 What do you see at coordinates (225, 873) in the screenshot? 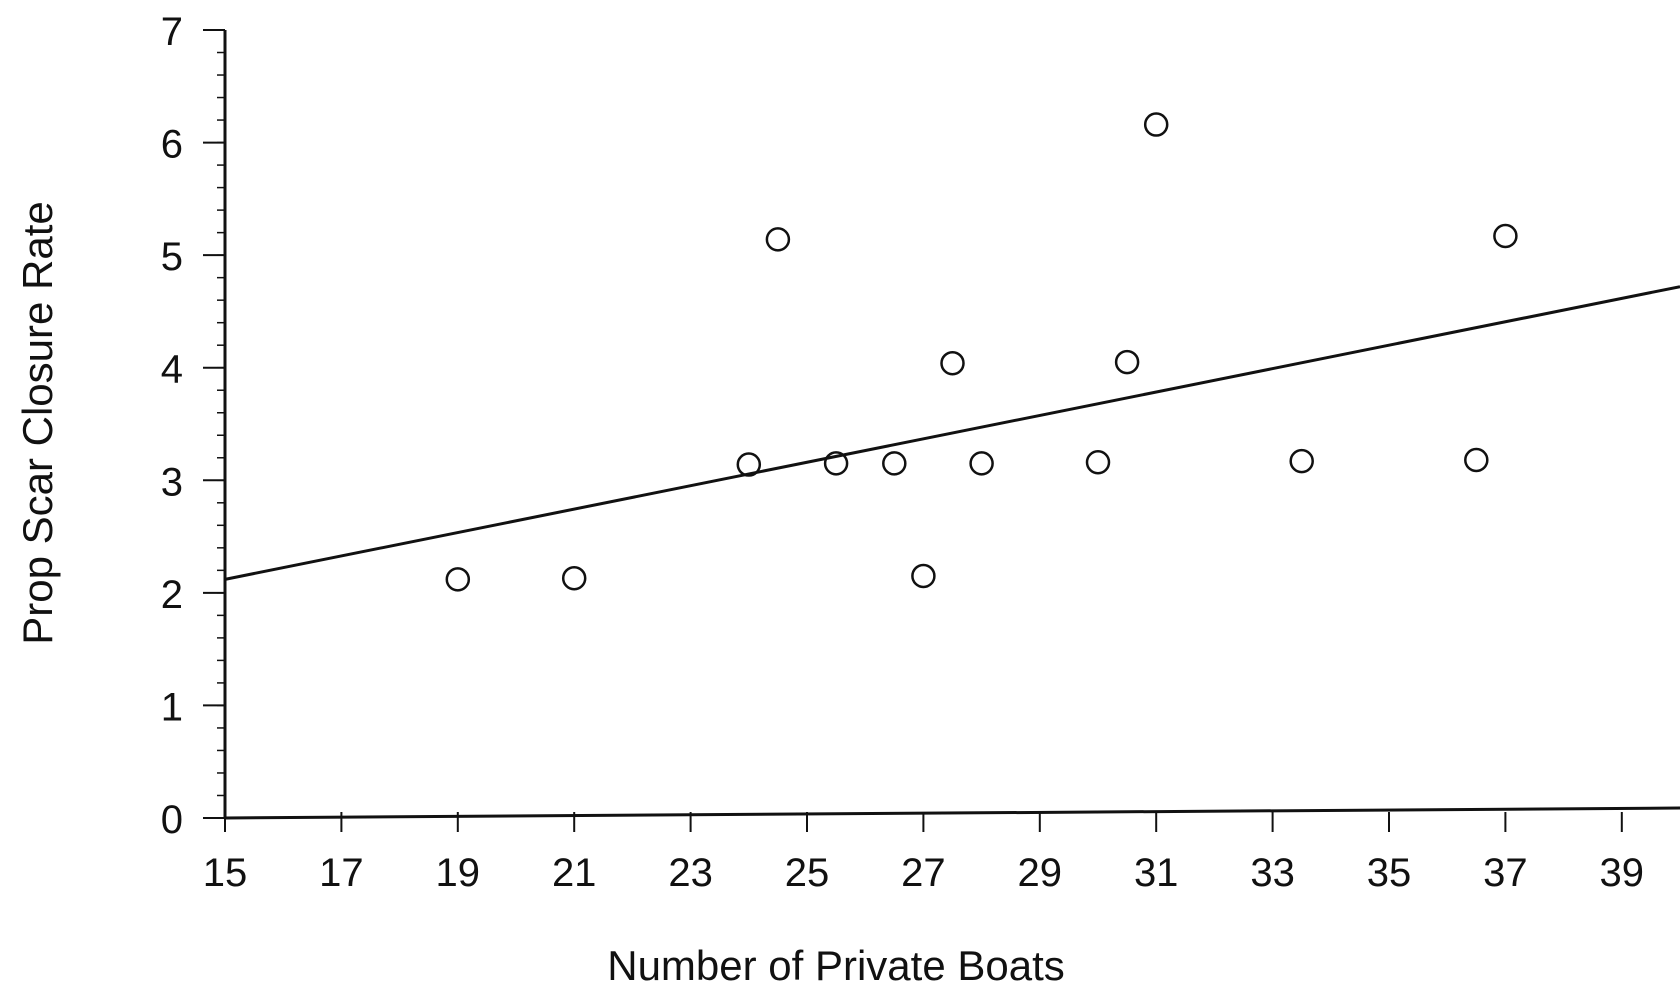
I see `x-tick-label: 15` at bounding box center [225, 873].